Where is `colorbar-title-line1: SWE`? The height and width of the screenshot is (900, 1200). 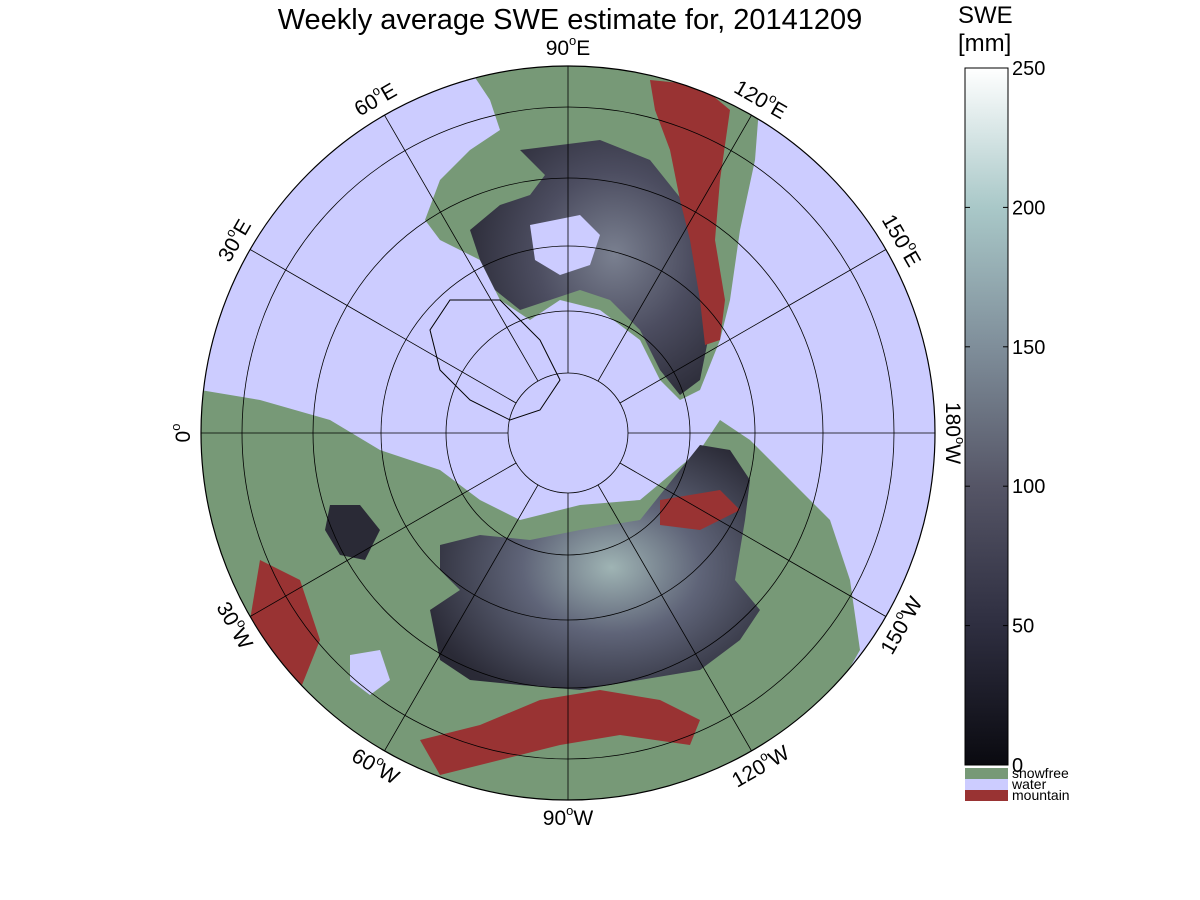
colorbar-title-line1: SWE is located at coordinates (985, 15).